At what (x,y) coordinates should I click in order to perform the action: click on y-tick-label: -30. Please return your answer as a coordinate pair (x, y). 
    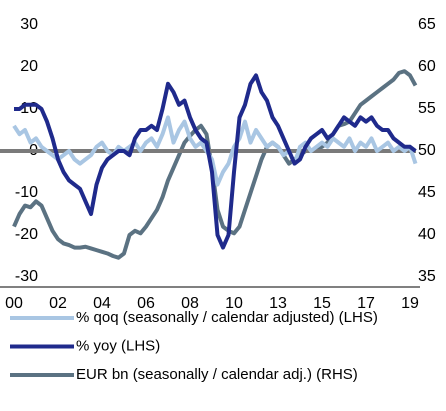
    Looking at the image, I should click on (26, 276).